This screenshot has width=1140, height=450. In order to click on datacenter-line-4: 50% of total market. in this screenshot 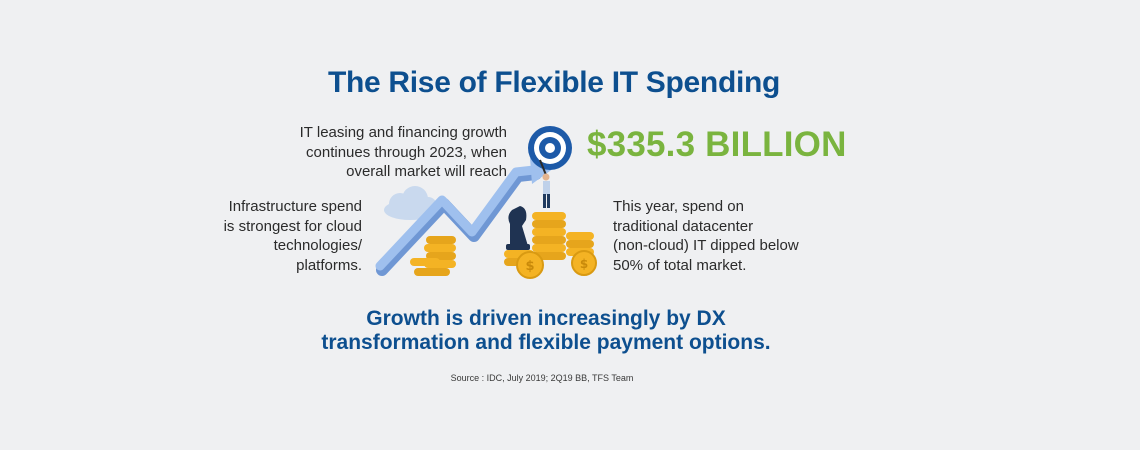, I will do `click(680, 265)`.